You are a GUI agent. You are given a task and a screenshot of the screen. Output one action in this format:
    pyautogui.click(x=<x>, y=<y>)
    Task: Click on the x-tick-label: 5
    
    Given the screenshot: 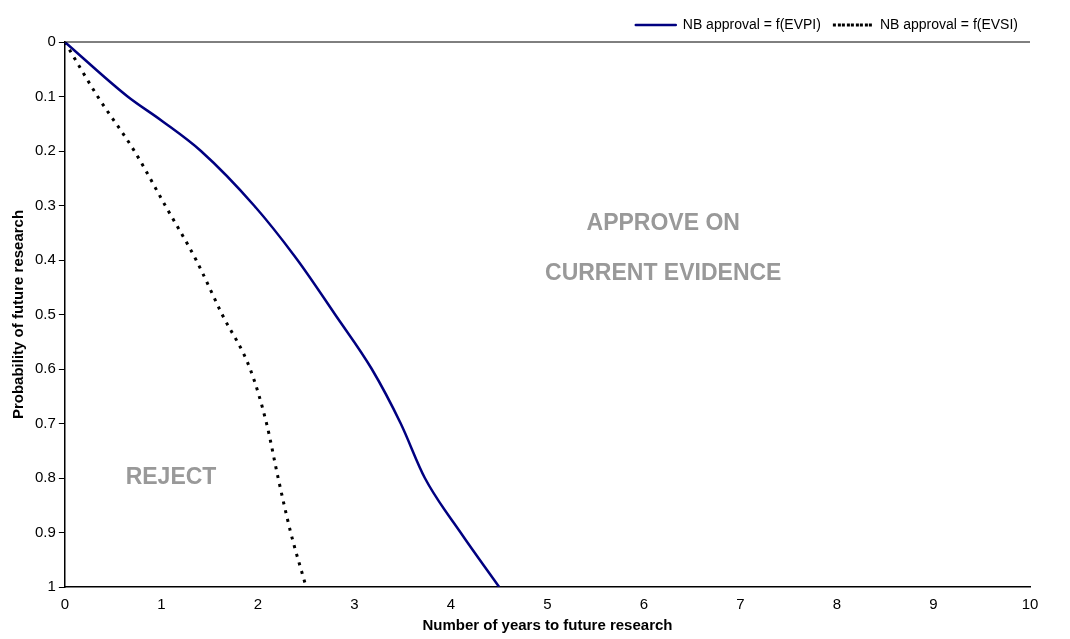 What is the action you would take?
    pyautogui.click(x=547, y=604)
    